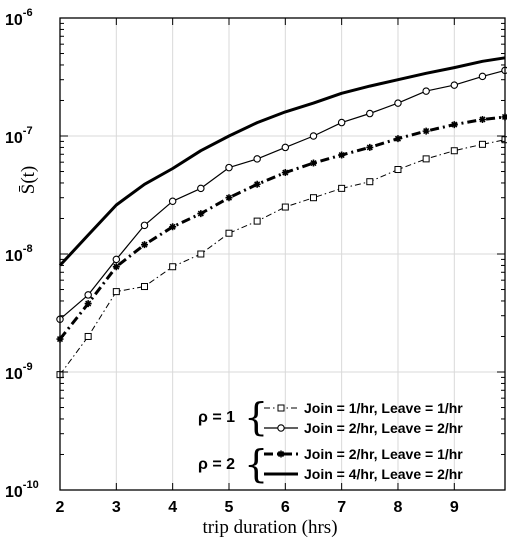 The image size is (507, 542). Describe the element at coordinates (19, 136) in the screenshot. I see `y-tick-label: 10⁻⁷` at that location.